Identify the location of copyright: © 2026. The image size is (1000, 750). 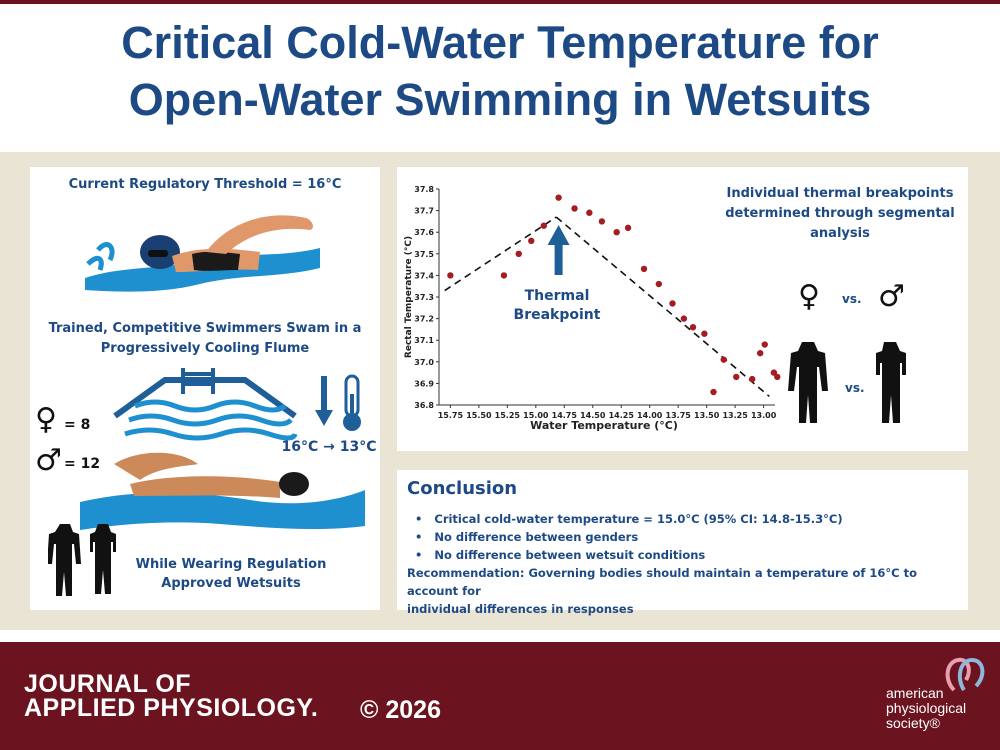
(400, 710).